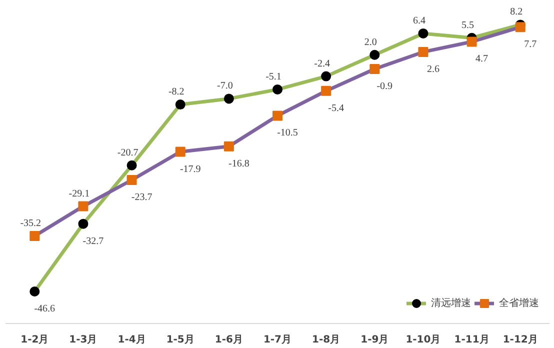  I want to click on data-label: -16.8, so click(239, 164).